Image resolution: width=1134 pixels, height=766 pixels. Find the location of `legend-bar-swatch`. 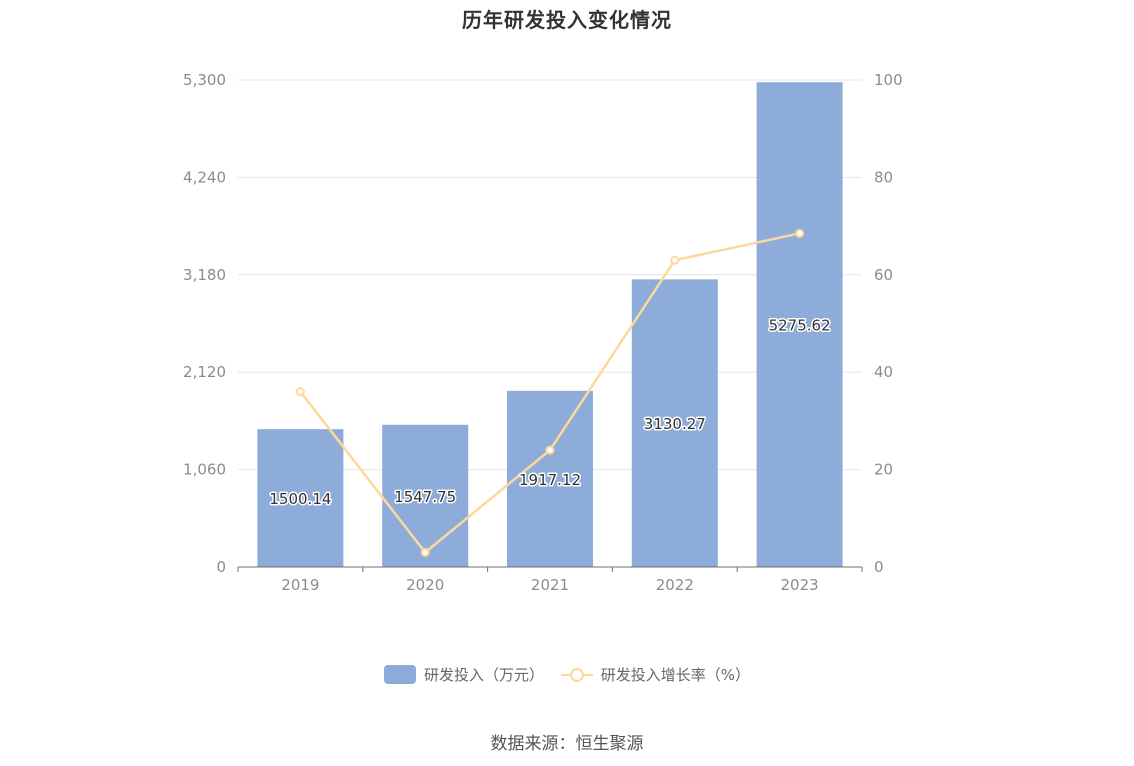

legend-bar-swatch is located at coordinates (399, 674).